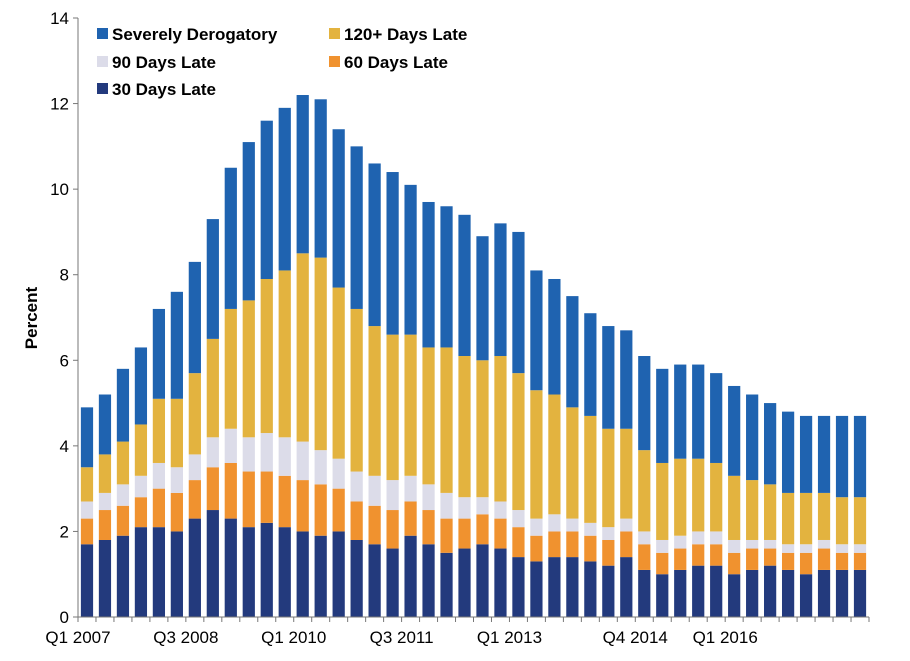 The width and height of the screenshot is (910, 661). Describe the element at coordinates (59, 189) in the screenshot. I see `y-tick-label: 10` at that location.